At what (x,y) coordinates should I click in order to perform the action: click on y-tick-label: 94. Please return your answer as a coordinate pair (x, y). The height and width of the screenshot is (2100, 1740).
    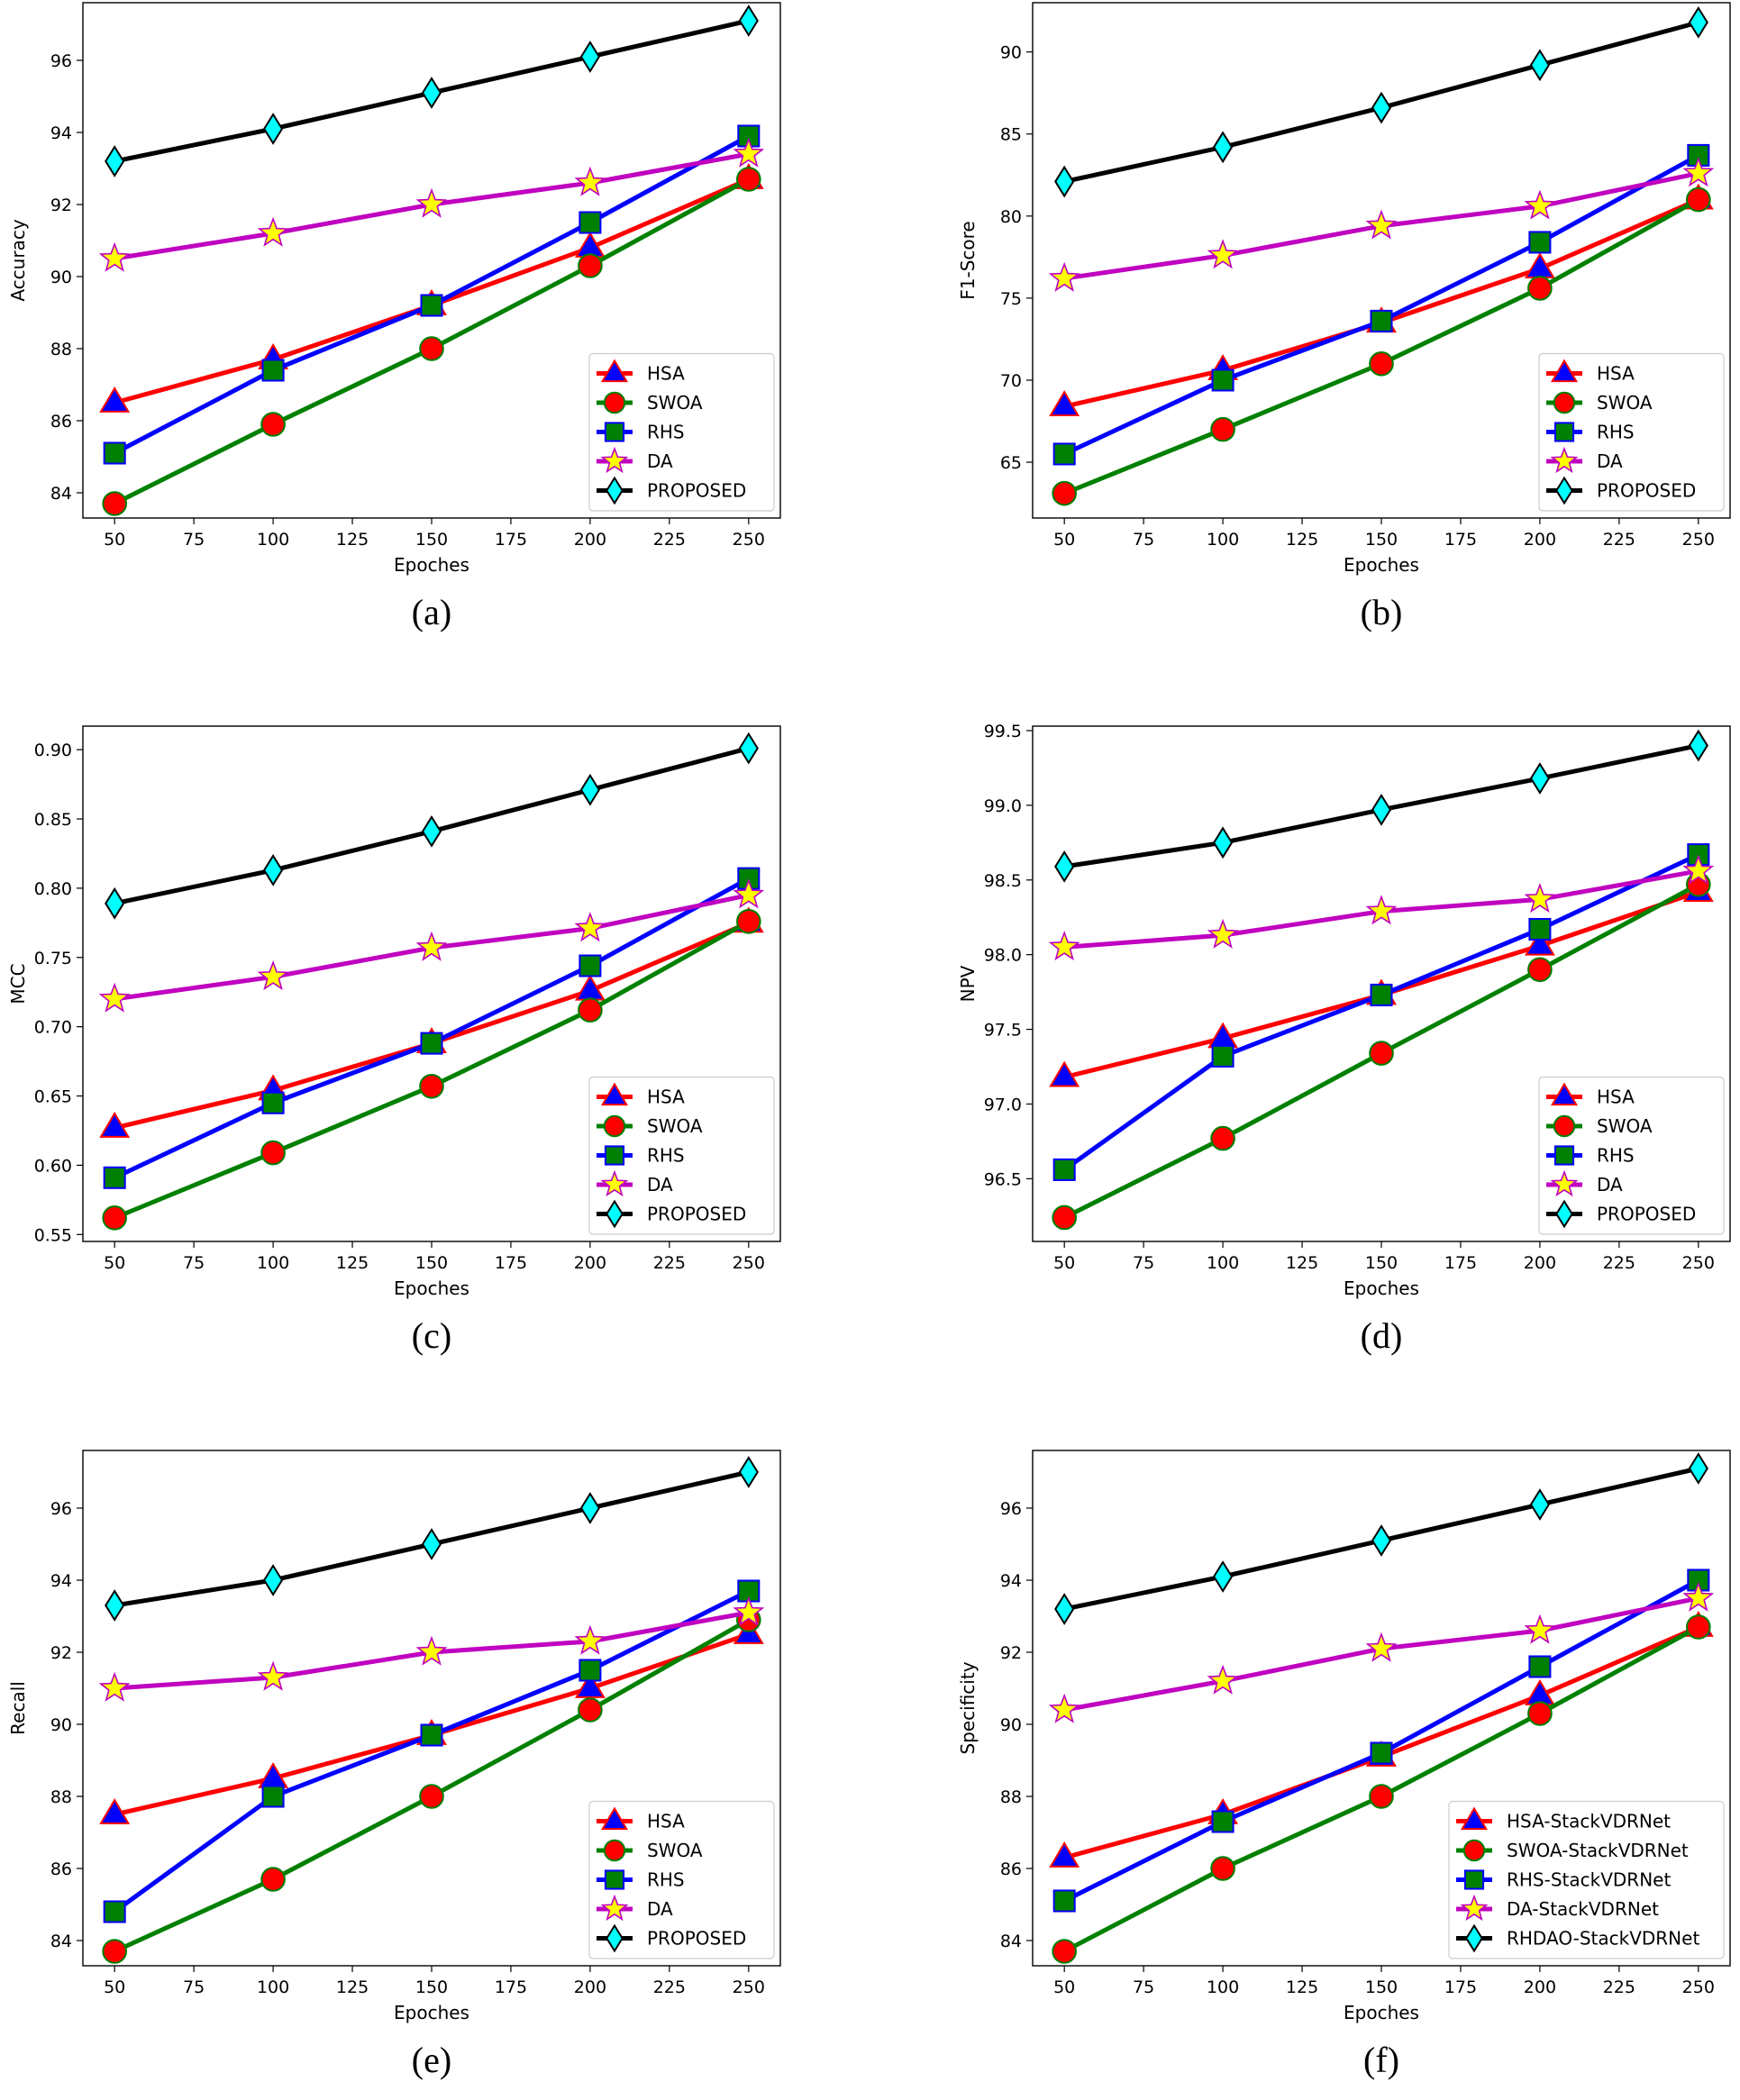
    Looking at the image, I should click on (1011, 1581).